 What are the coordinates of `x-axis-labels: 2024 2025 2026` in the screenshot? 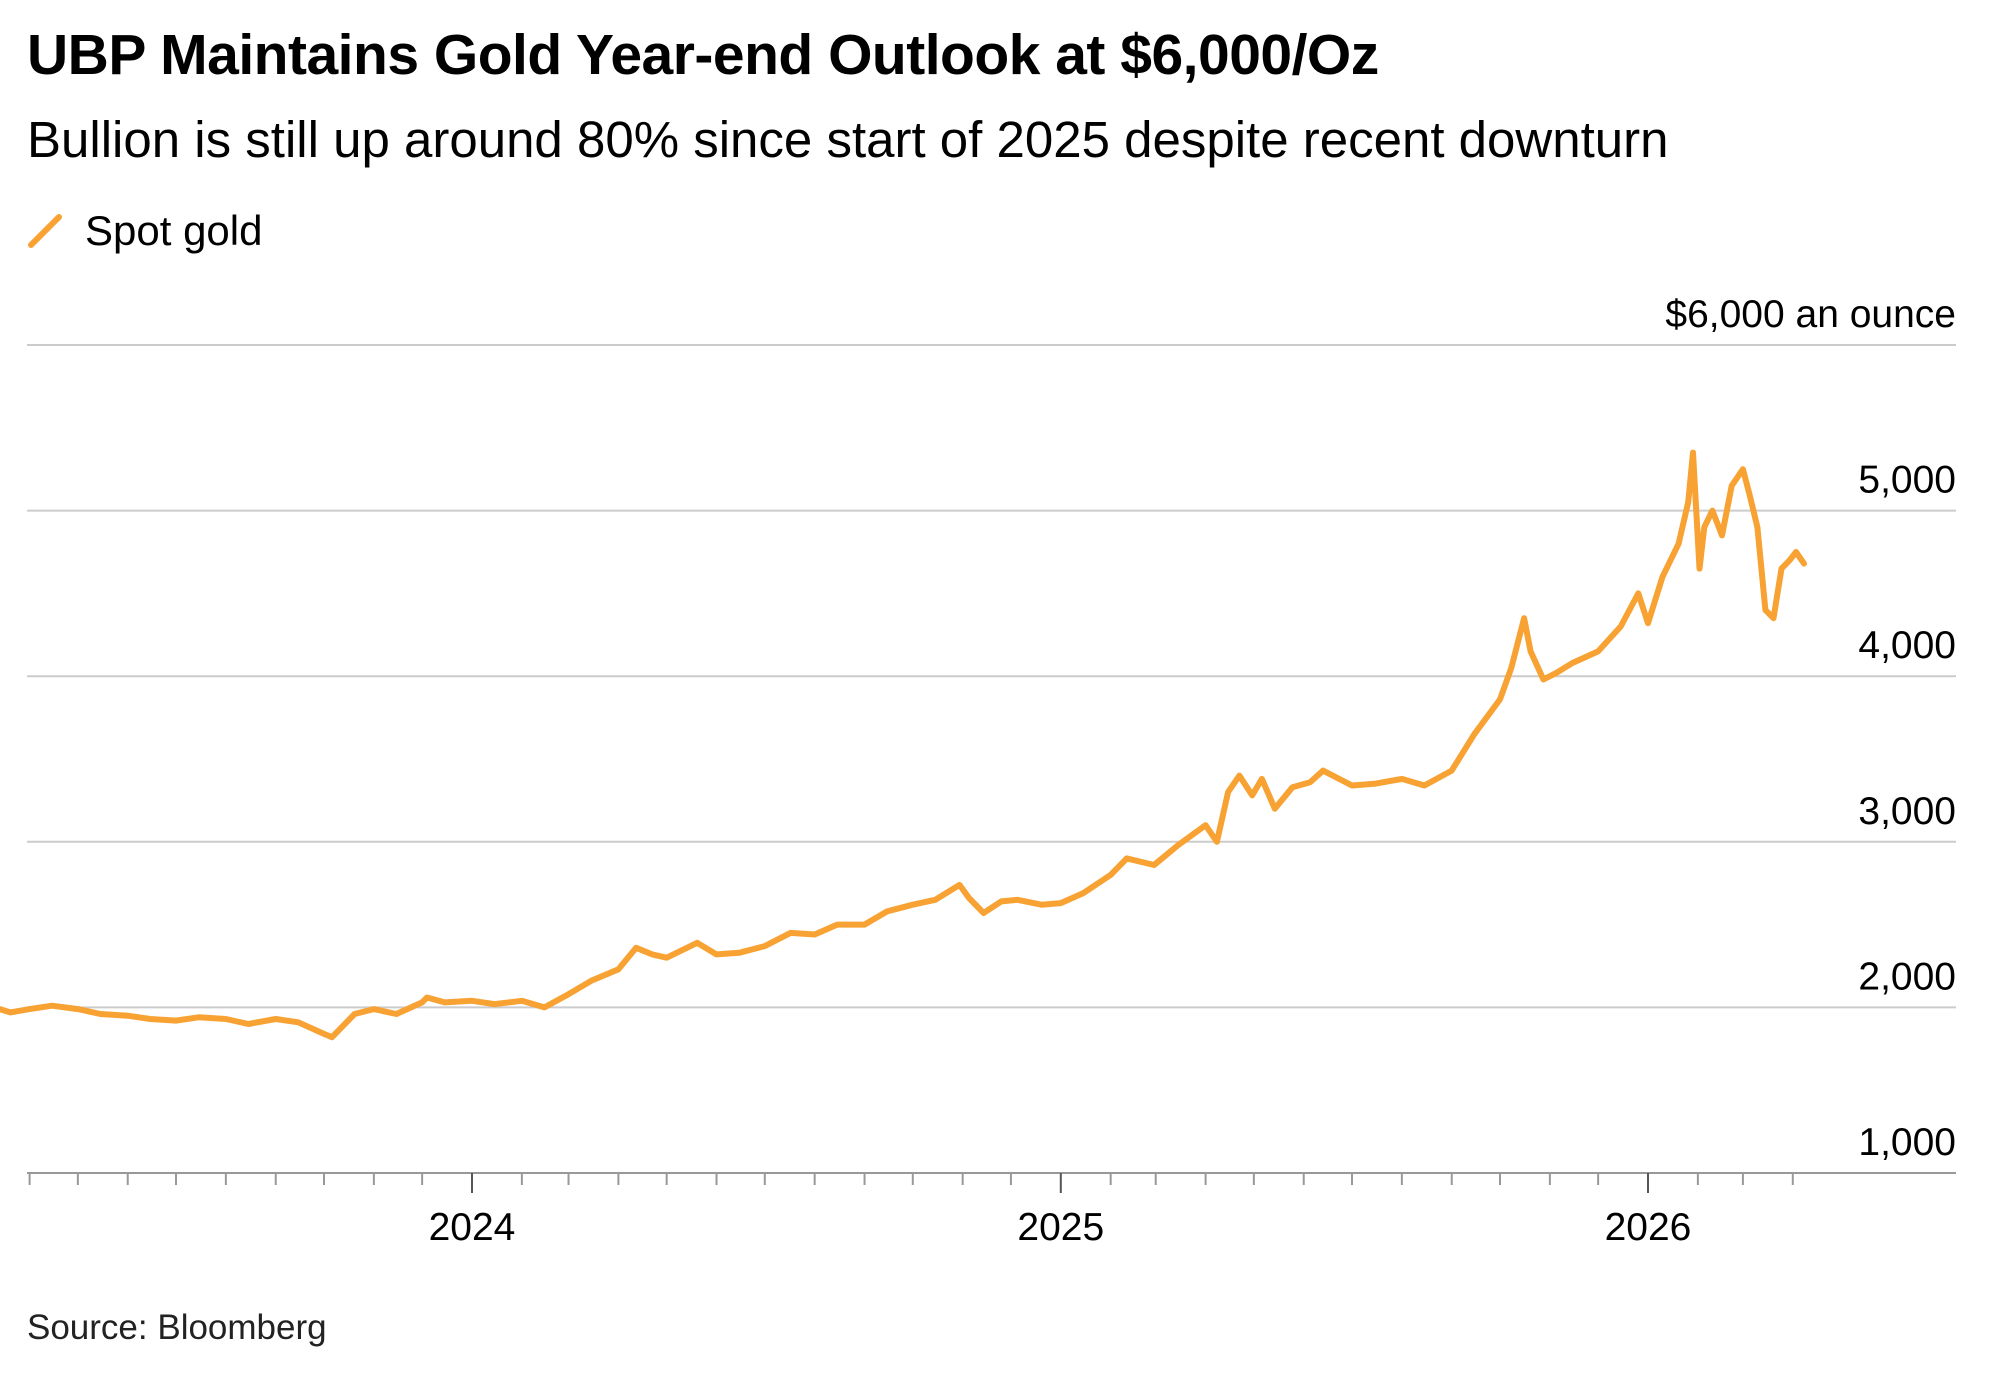 It's located at (1060, 1227).